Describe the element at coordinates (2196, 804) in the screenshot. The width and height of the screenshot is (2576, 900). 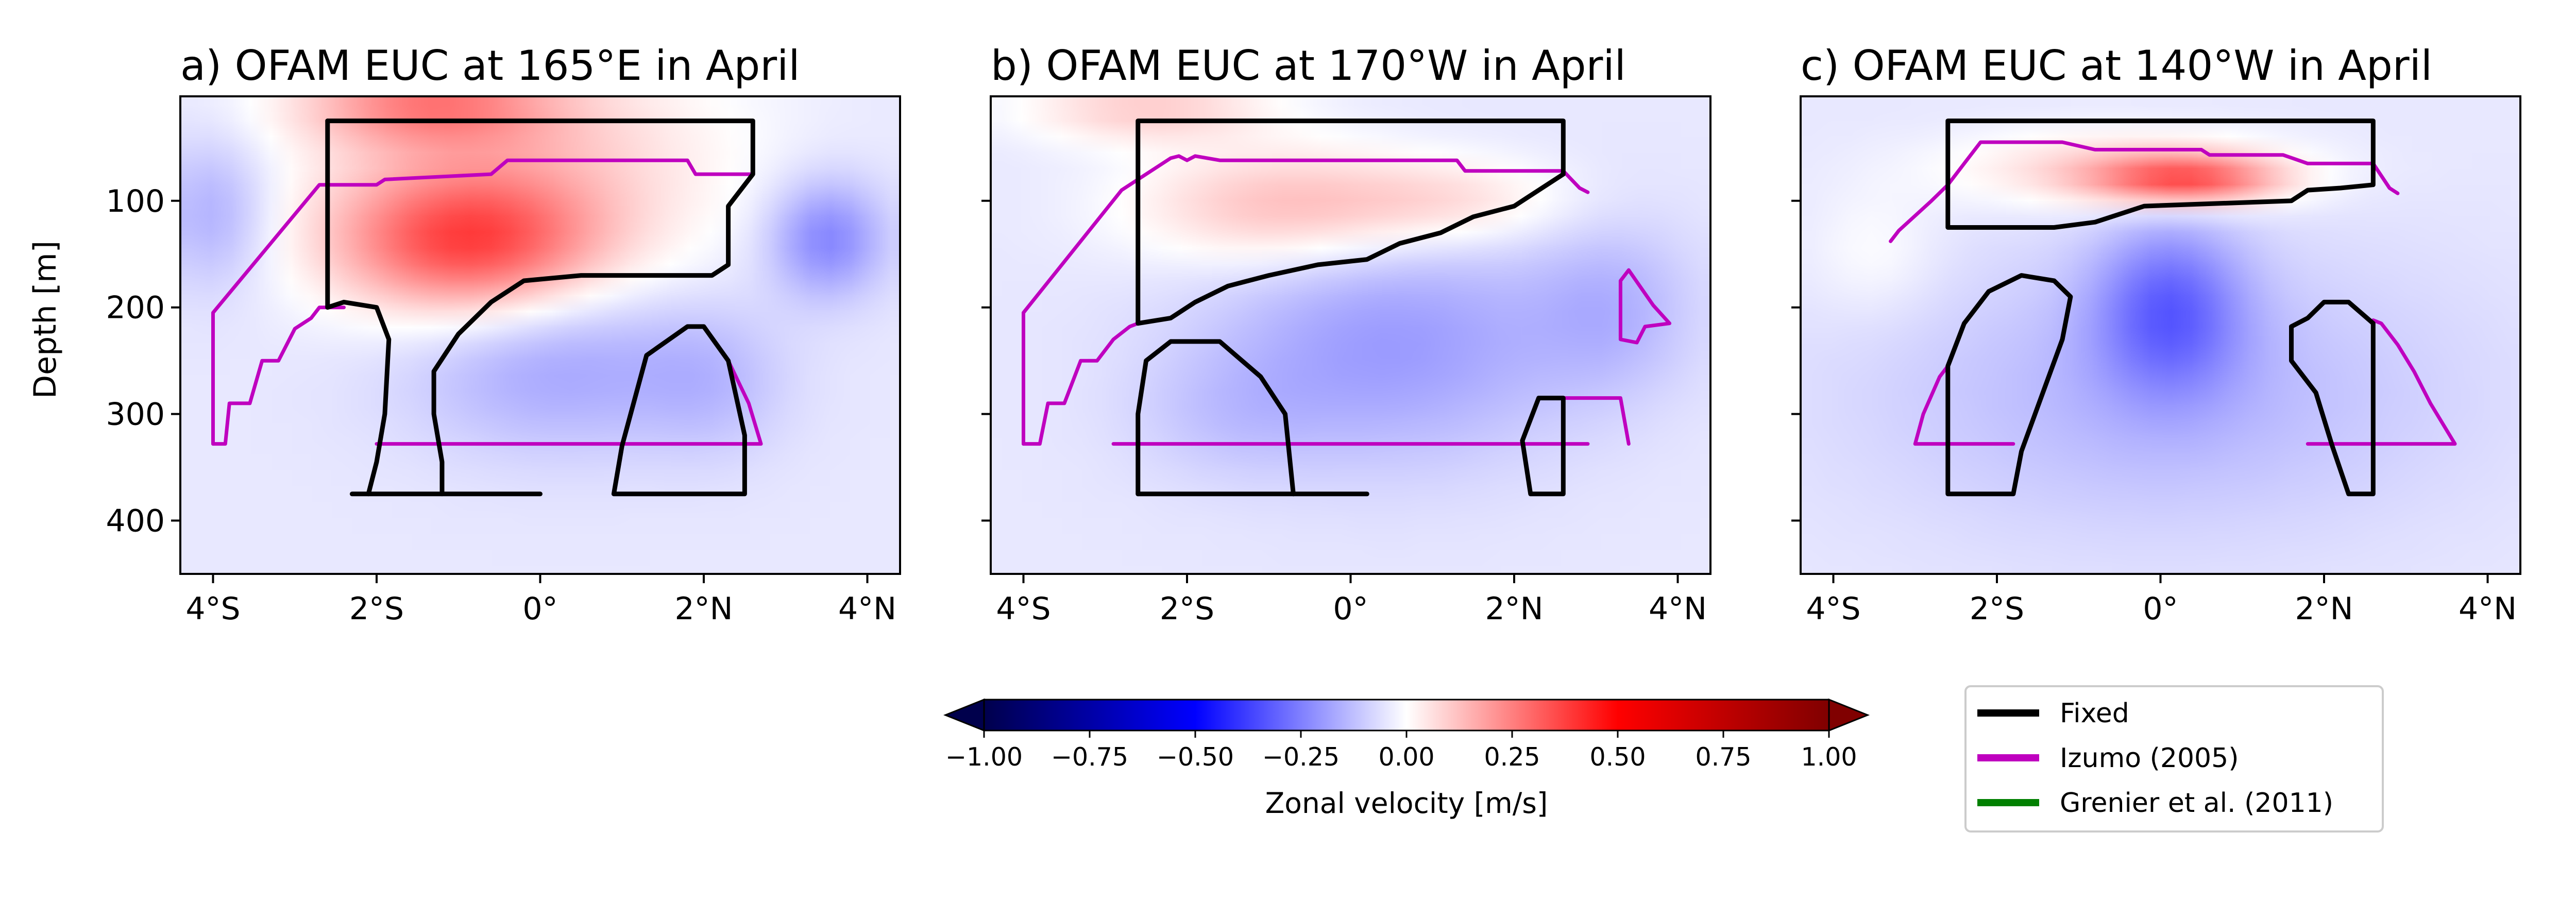
I see `legend-label-grenier: Grenier et al. (2011)` at that location.